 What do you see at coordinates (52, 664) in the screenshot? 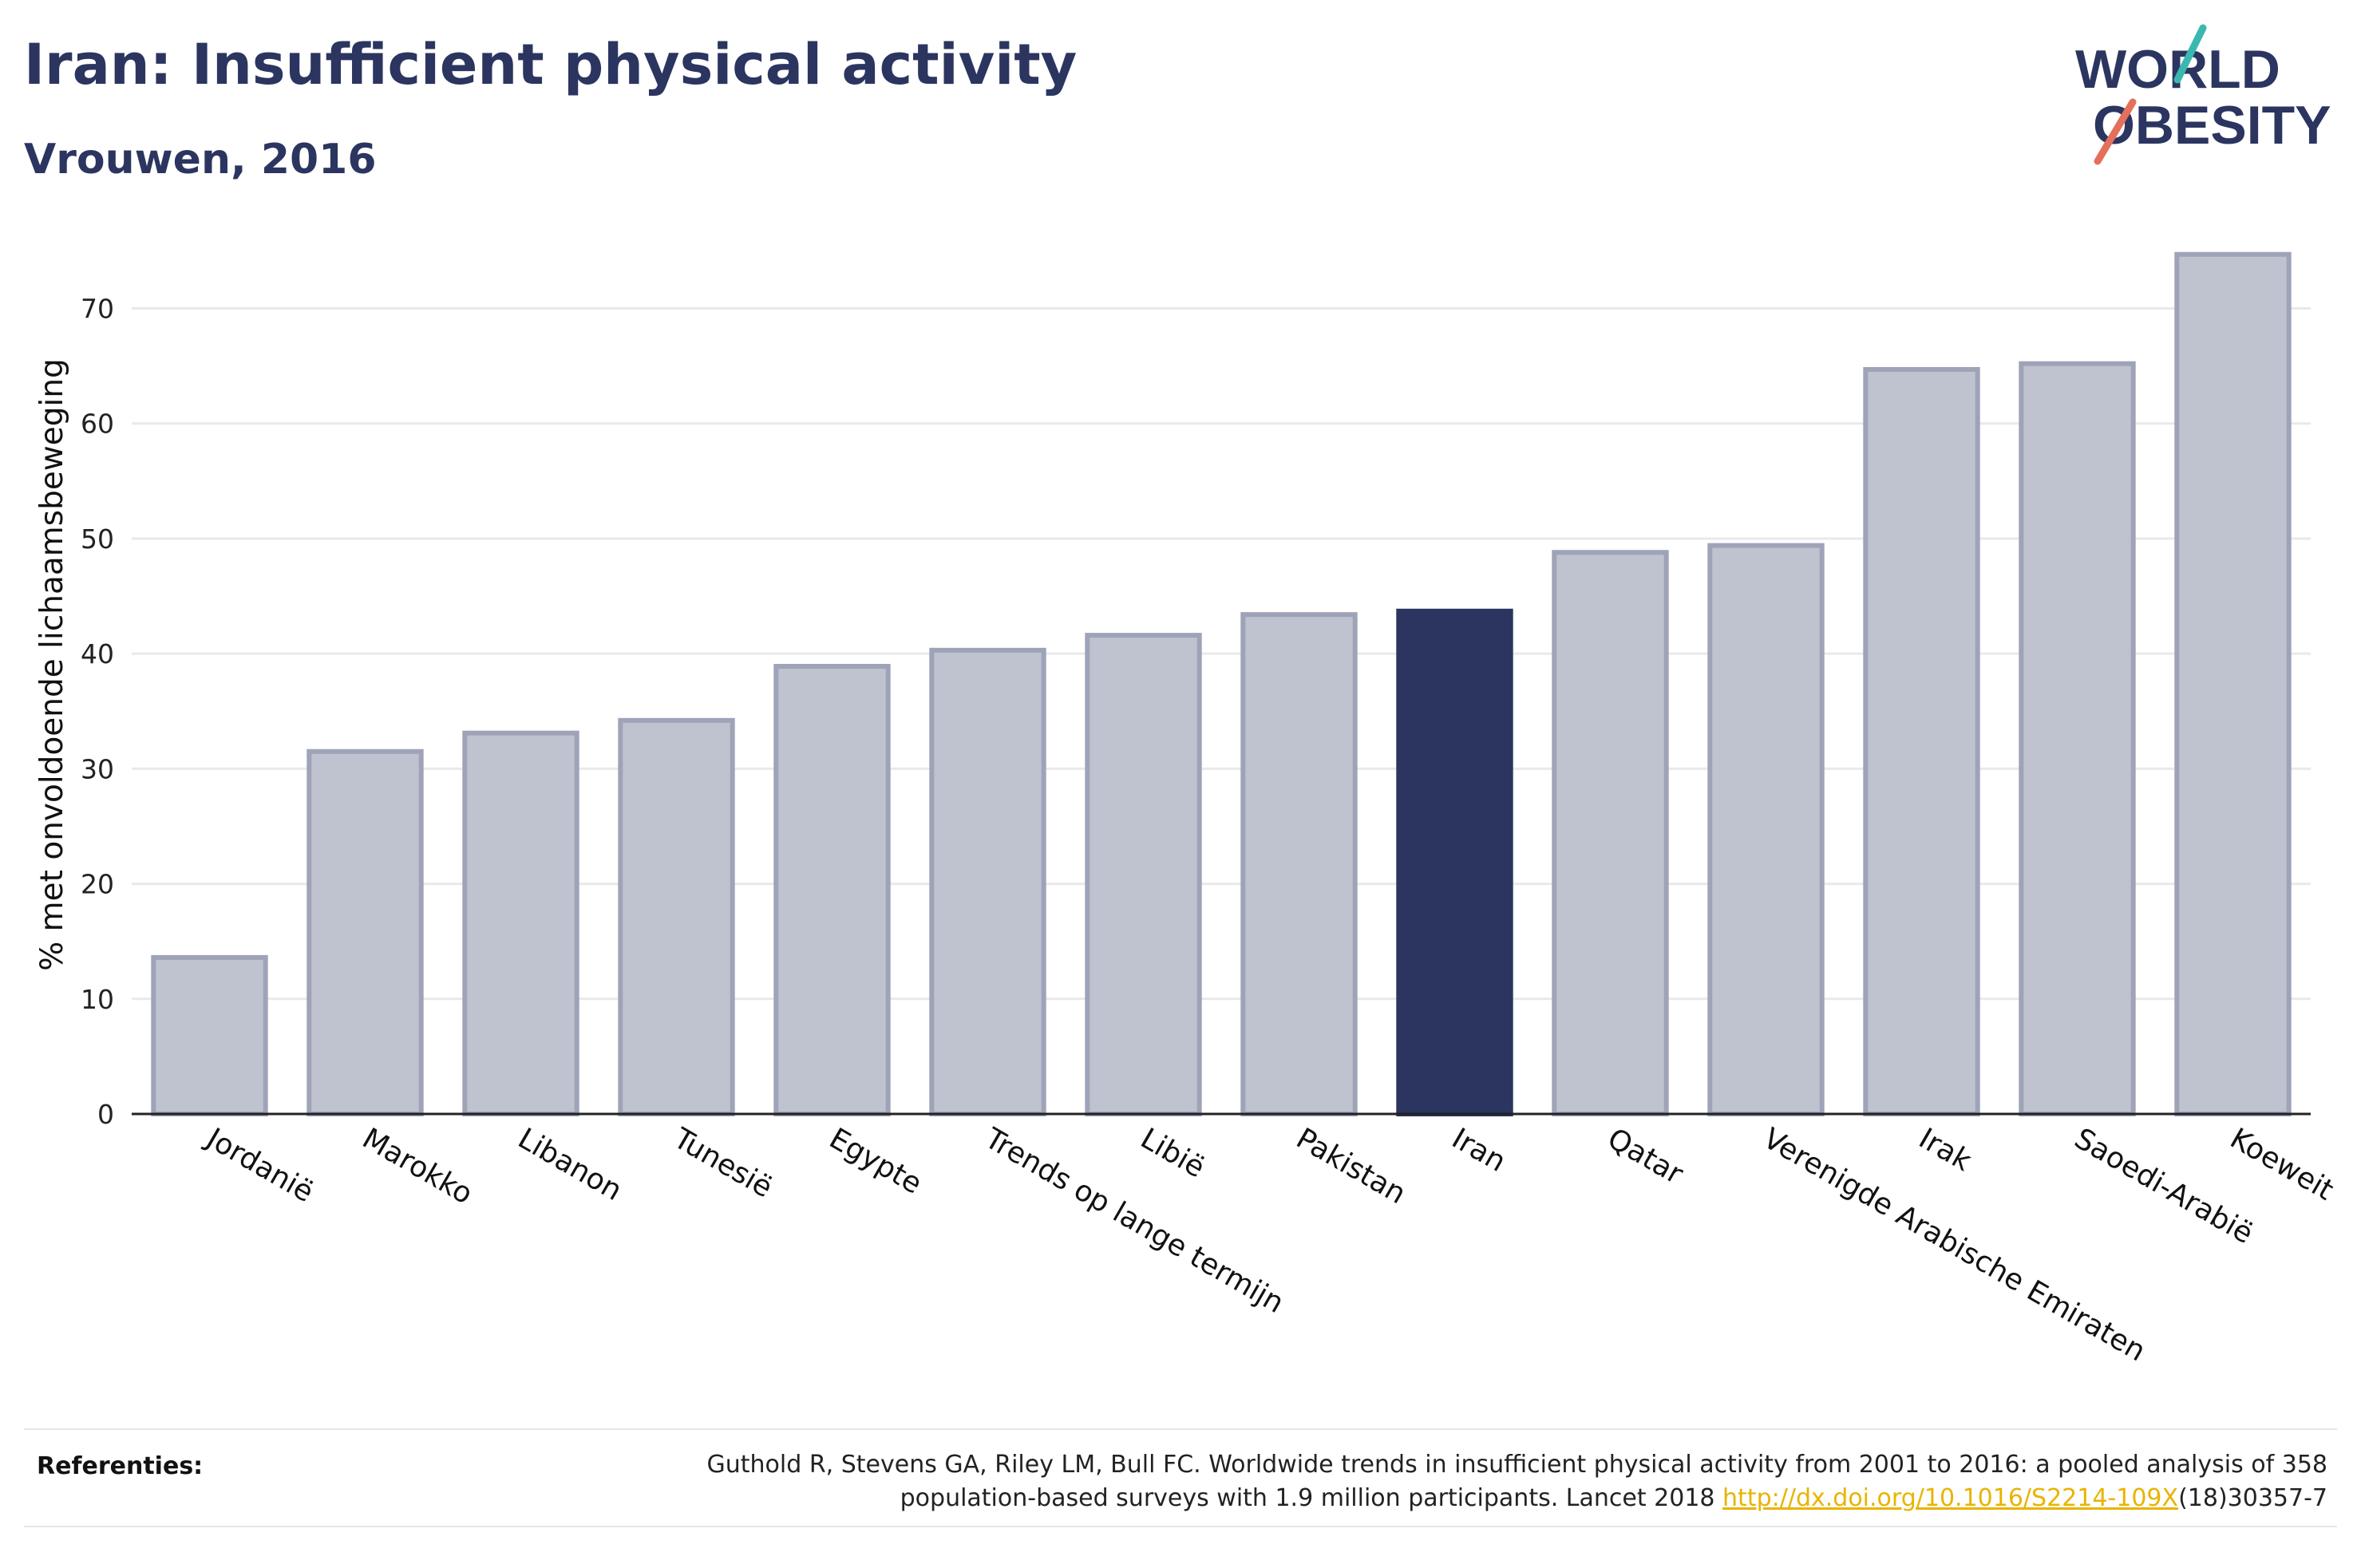
I see `y-axis-label: % met onvoldoende lichaamsbeweging` at bounding box center [52, 664].